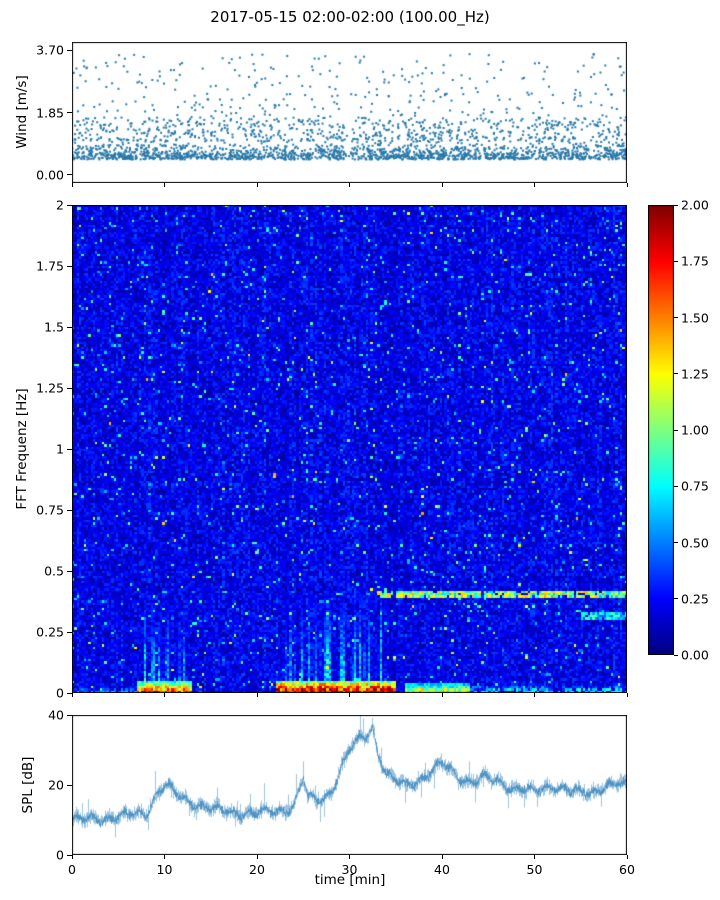  I want to click on spectrogram-y-tick-label: 0.75, so click(50, 510).